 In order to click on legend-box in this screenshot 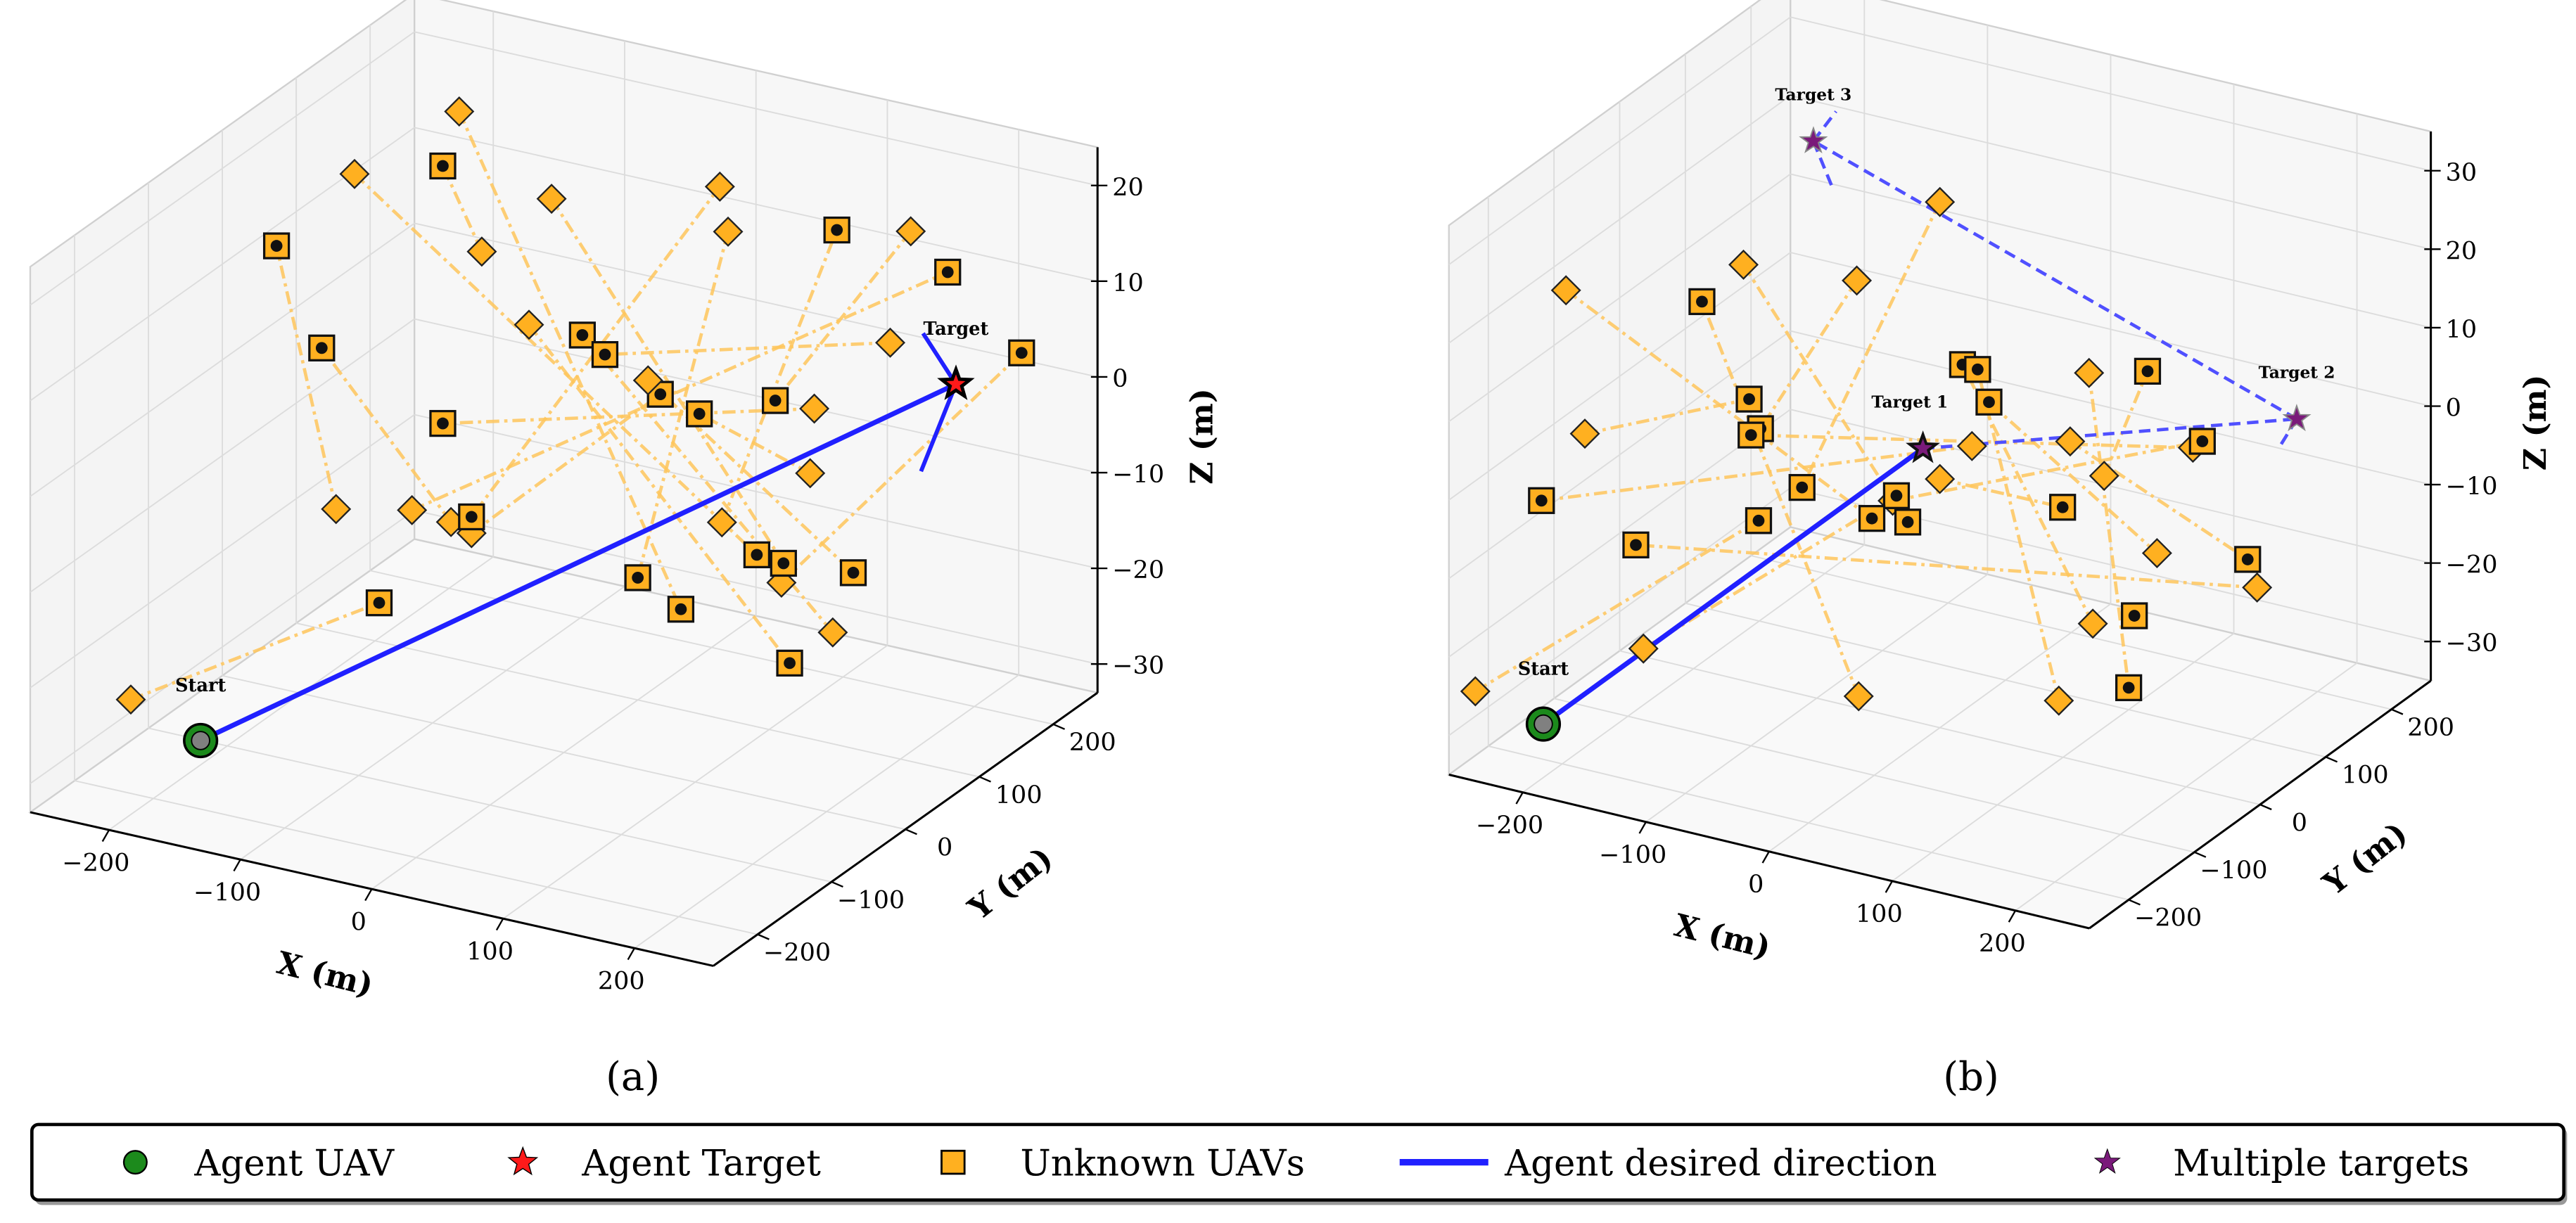, I will do `click(1298, 1162)`.